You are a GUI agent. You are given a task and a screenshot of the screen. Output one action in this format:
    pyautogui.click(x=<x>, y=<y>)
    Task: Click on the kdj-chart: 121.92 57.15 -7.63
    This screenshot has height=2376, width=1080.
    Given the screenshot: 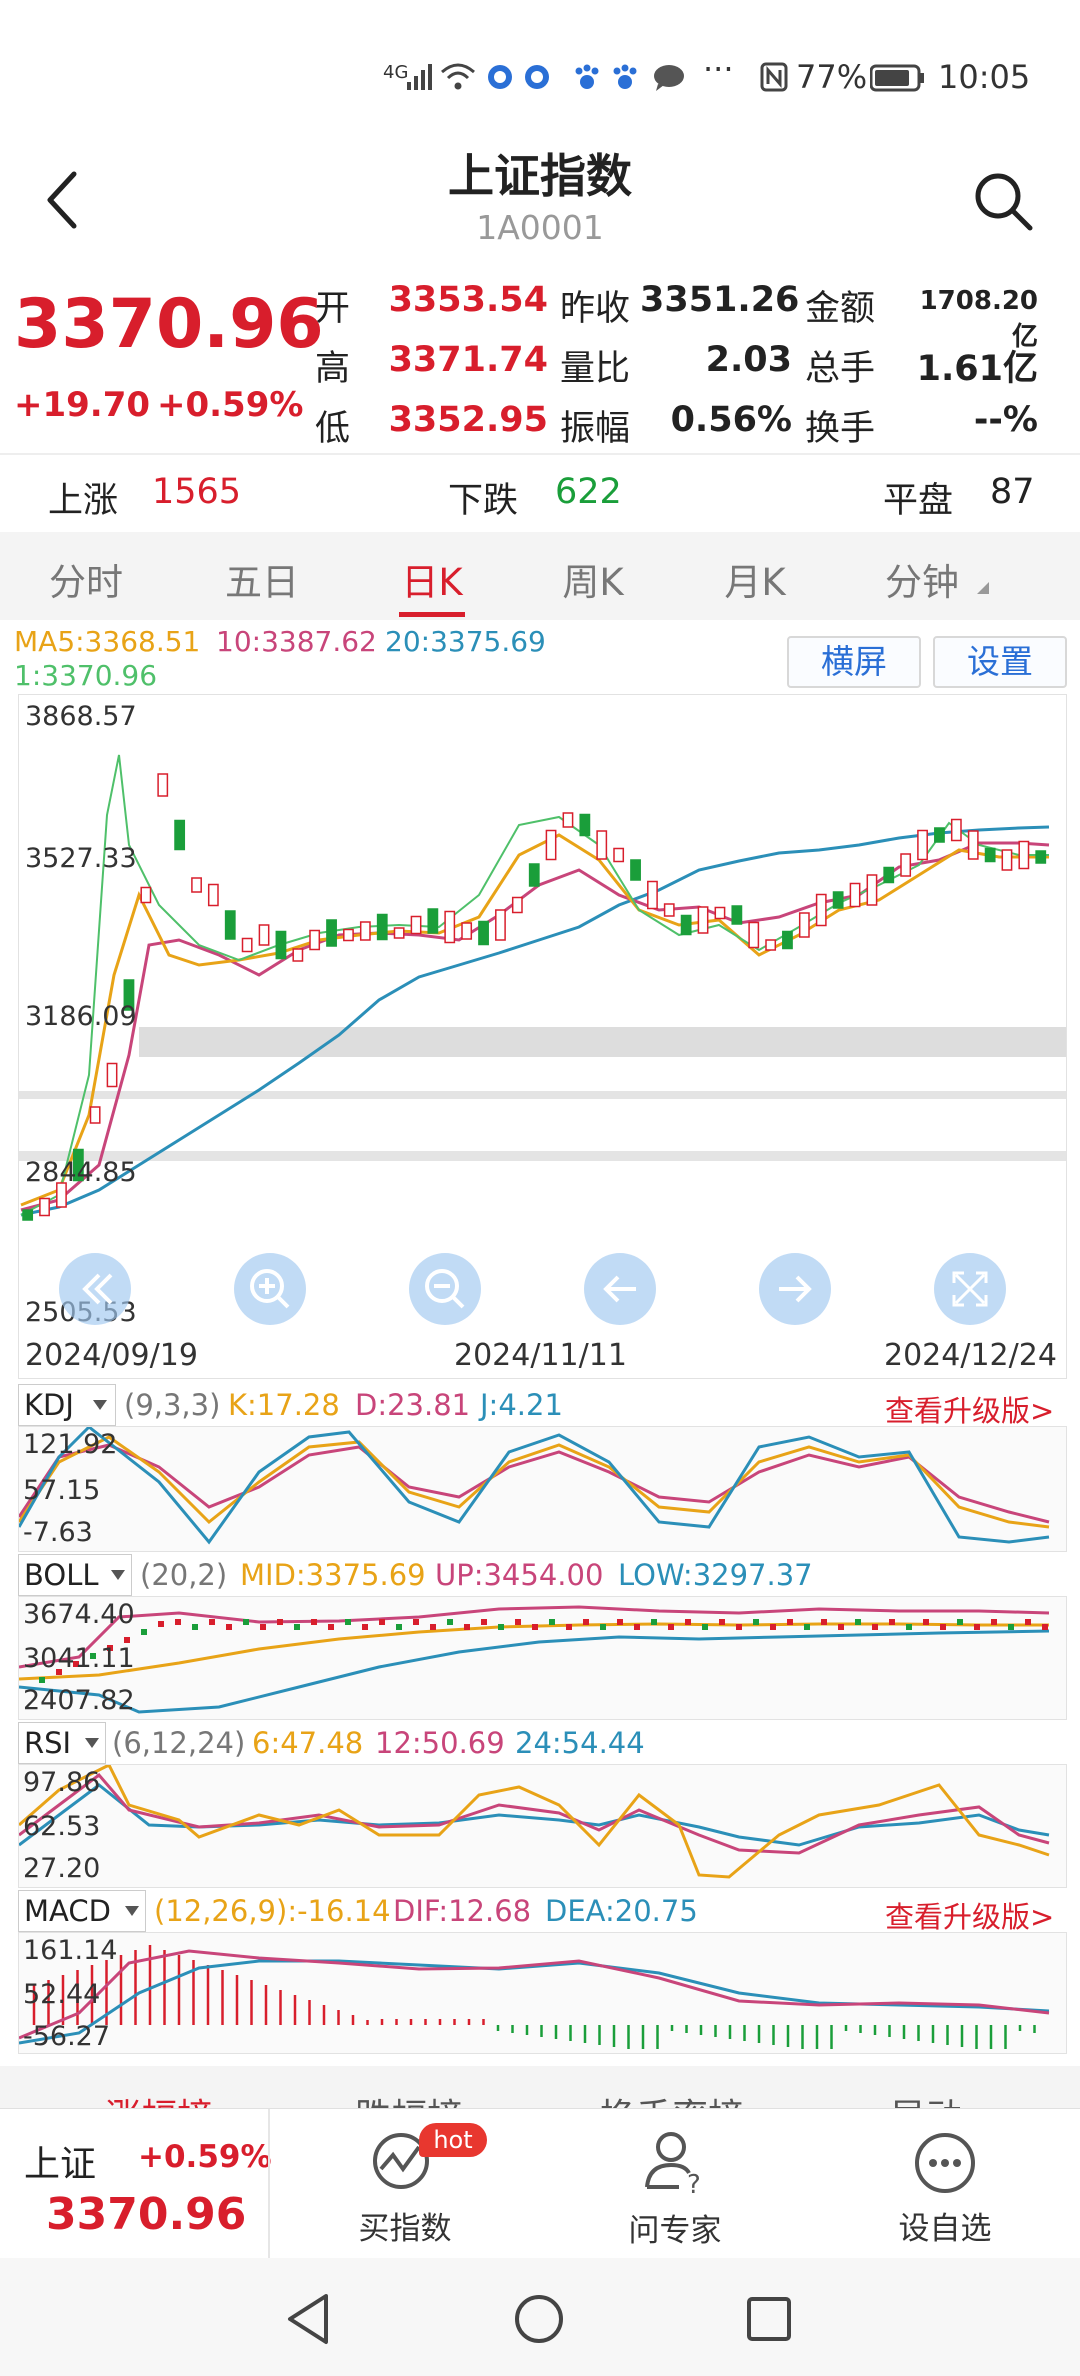 What is the action you would take?
    pyautogui.click(x=542, y=1489)
    